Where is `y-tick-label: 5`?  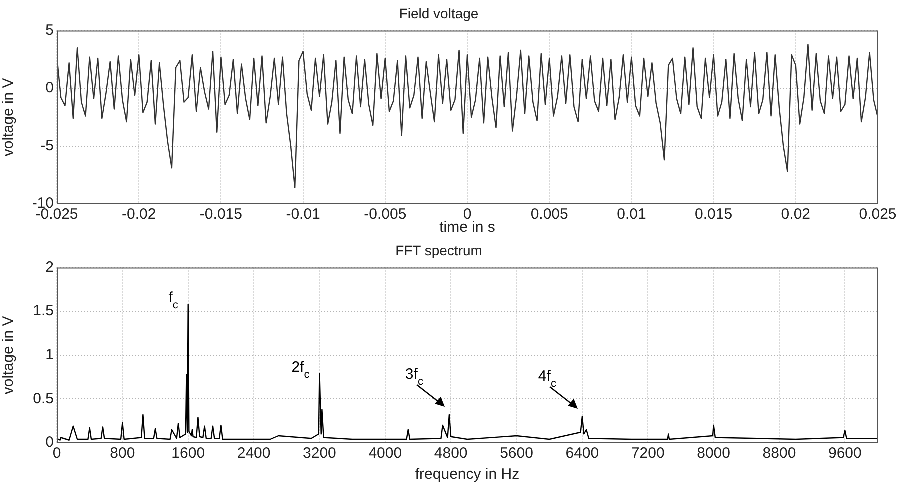
y-tick-label: 5 is located at coordinates (50, 30).